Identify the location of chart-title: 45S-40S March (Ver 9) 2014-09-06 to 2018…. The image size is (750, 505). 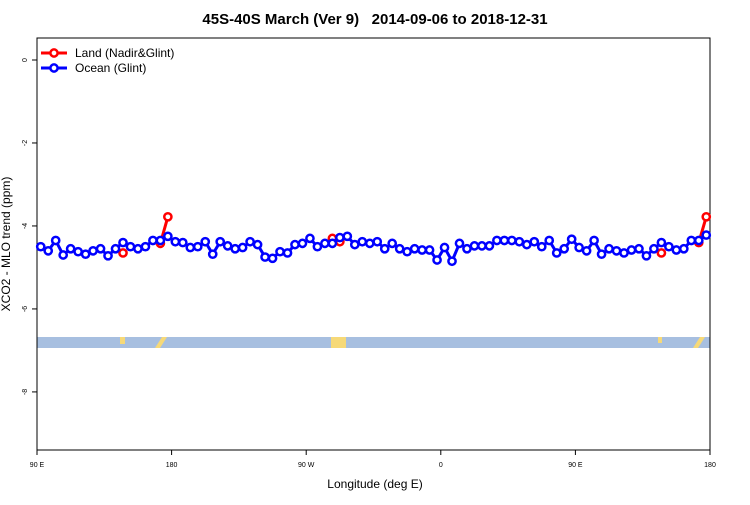
(374, 19).